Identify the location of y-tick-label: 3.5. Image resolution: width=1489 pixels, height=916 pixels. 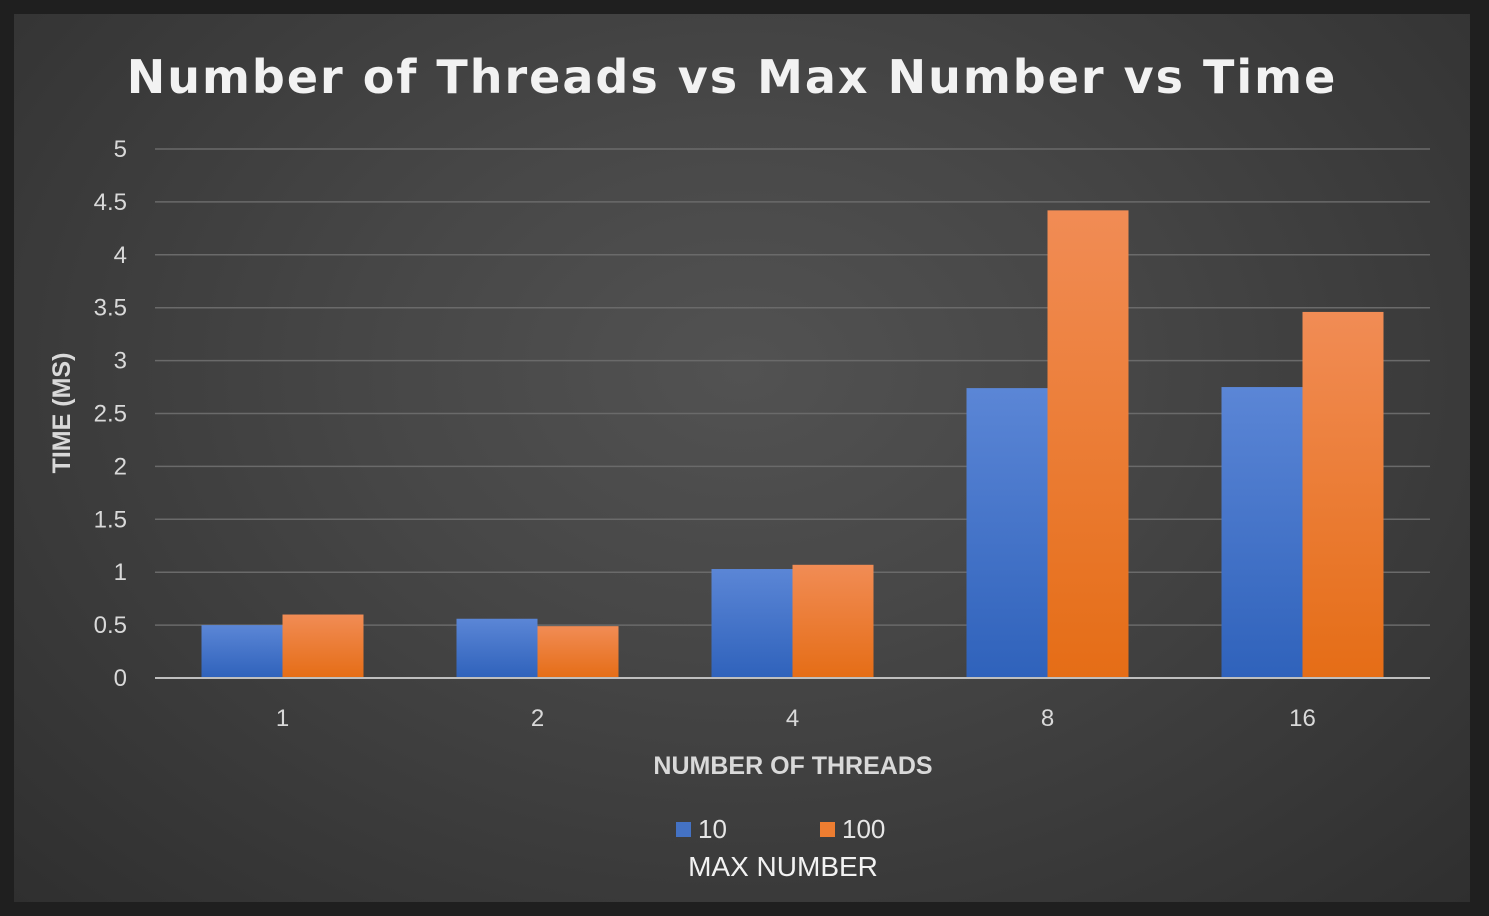
(110, 308).